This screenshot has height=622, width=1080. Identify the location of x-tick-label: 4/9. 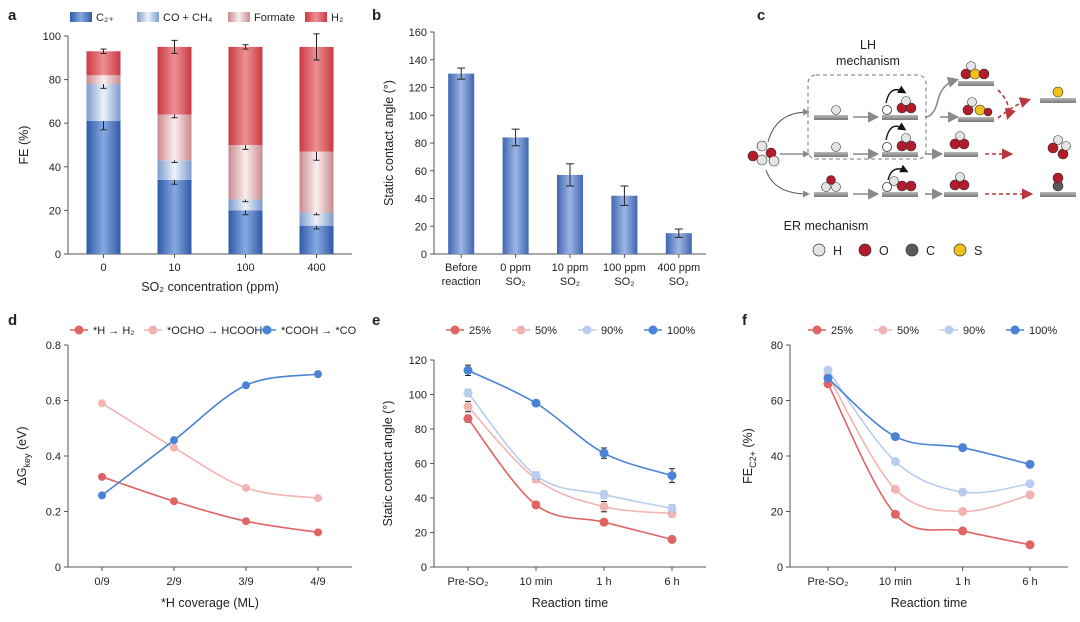
(317, 582).